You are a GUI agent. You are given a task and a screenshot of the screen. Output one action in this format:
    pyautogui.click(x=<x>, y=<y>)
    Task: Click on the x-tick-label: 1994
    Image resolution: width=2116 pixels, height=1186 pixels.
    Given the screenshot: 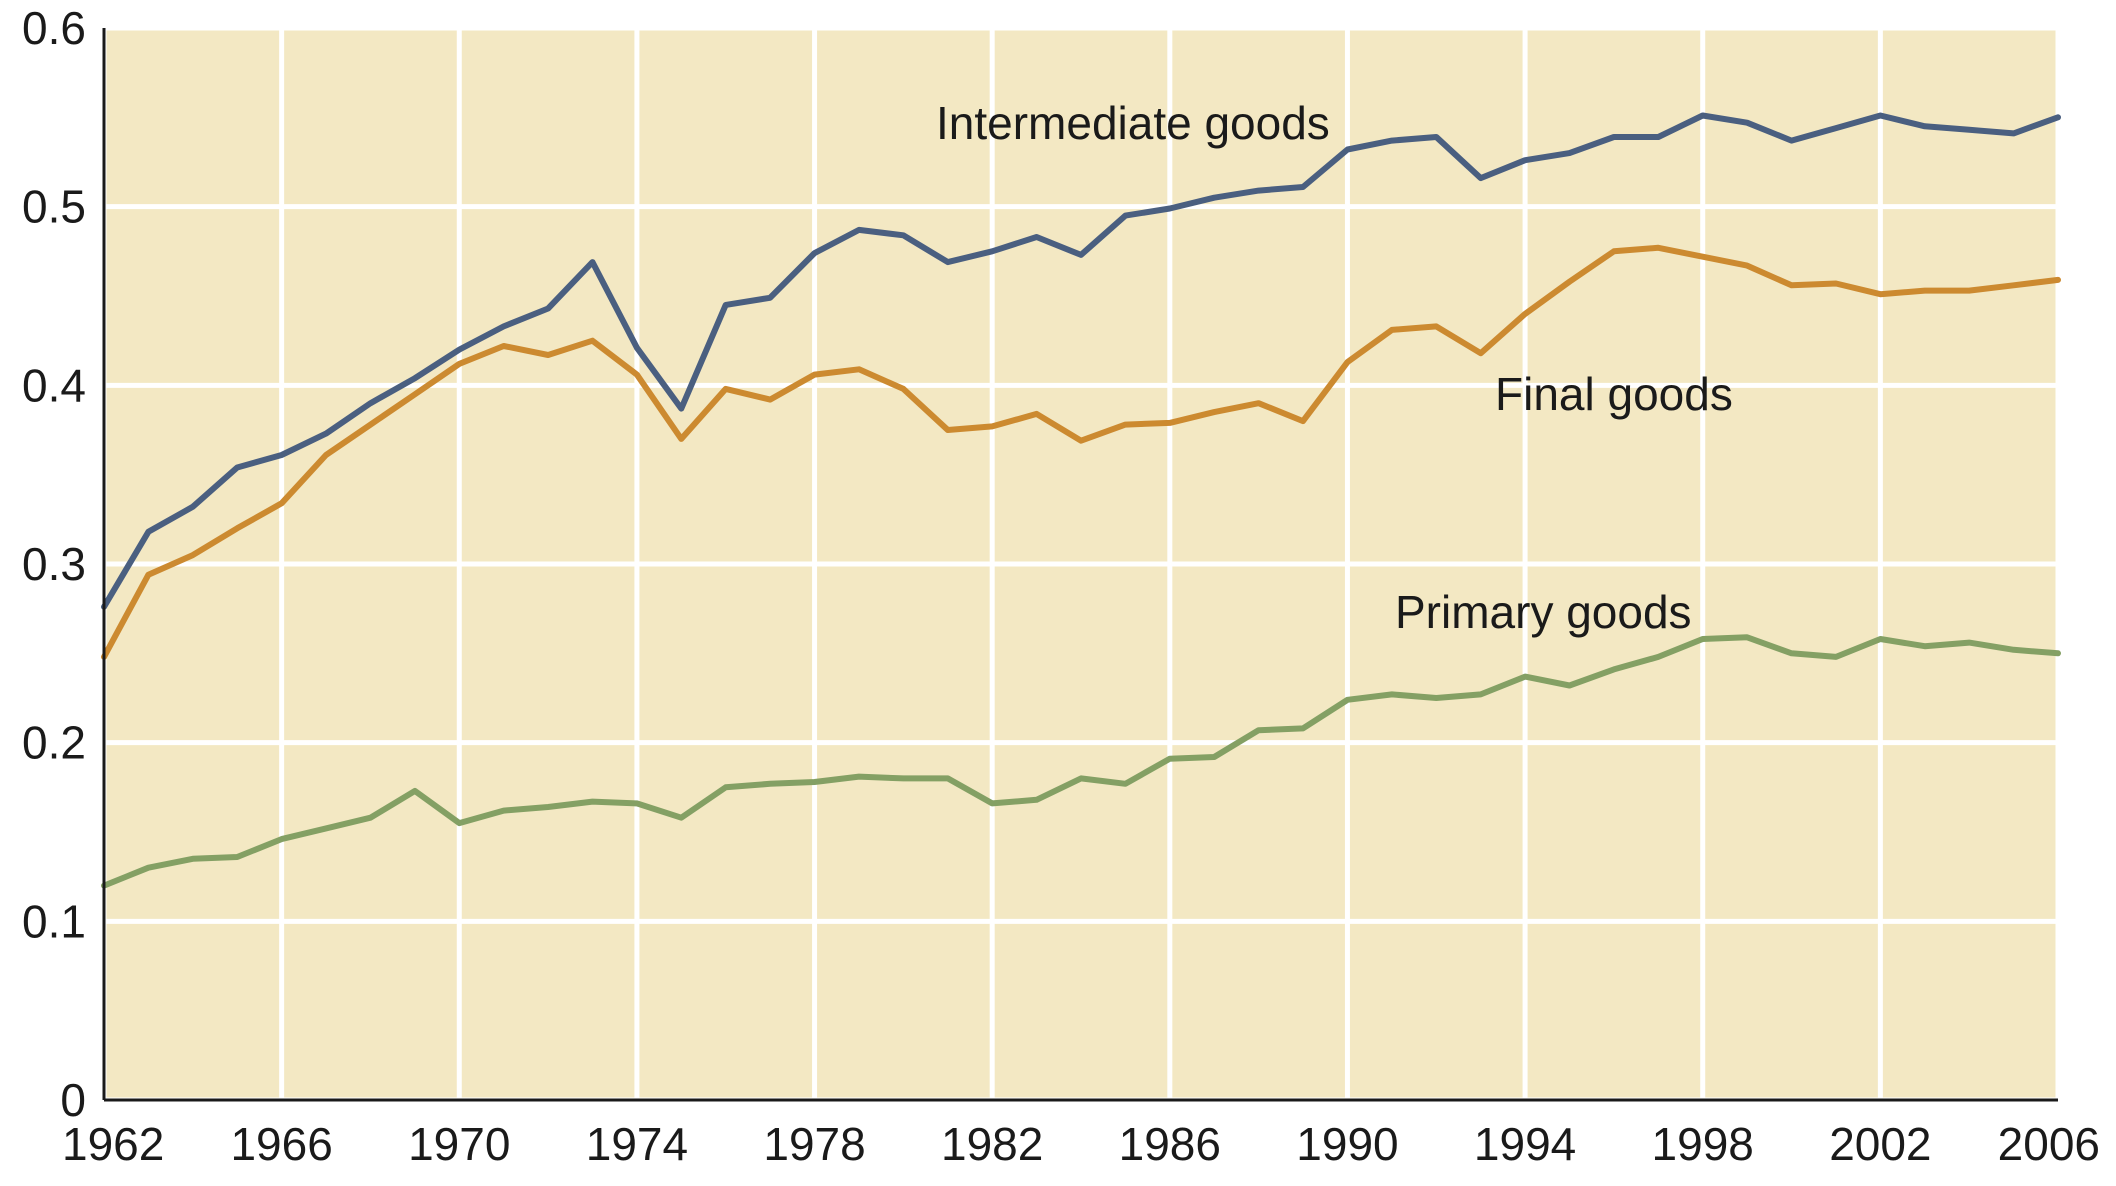 What is the action you would take?
    pyautogui.click(x=1525, y=1144)
    